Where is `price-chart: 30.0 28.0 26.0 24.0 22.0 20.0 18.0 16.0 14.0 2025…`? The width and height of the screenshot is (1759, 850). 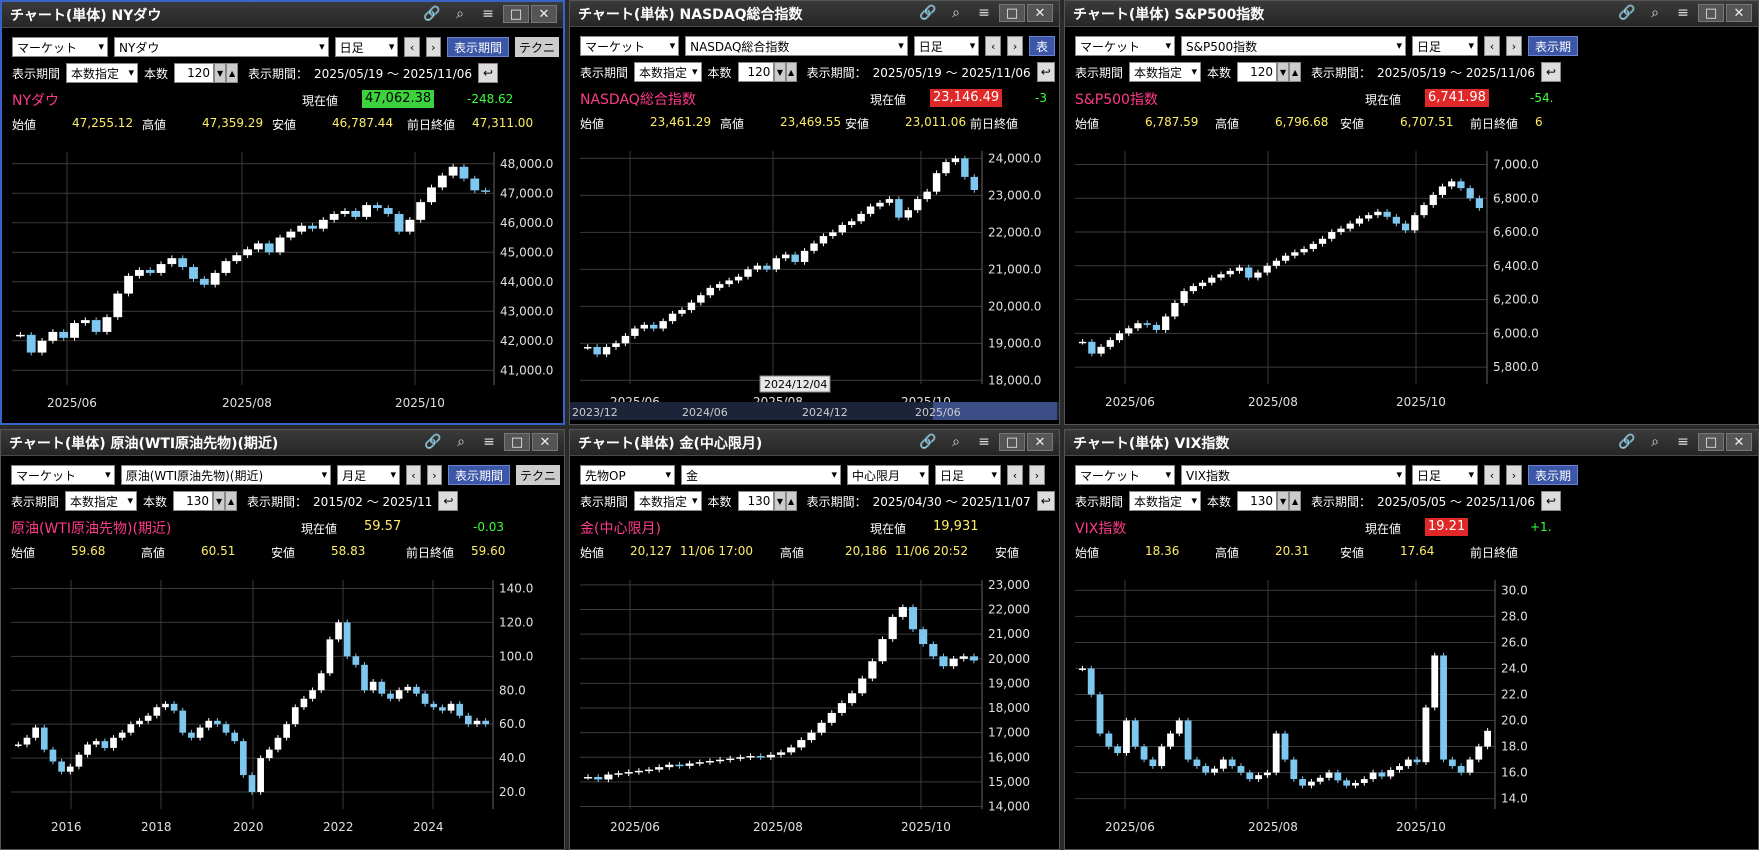
price-chart: 30.0 28.0 26.0 24.0 22.0 20.0 18.0 16.0 14.0 2025… is located at coordinates (1412, 706).